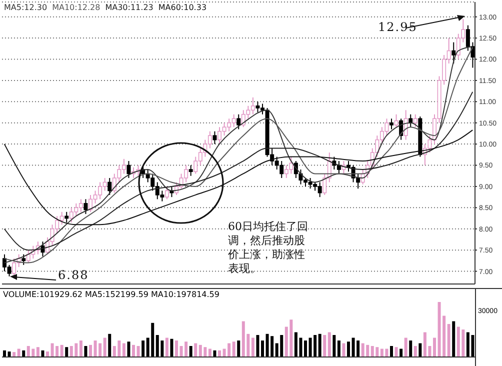 The image size is (502, 366). Describe the element at coordinates (268, 248) in the screenshot. I see `annotation: 60日均托住了回调，然后推动股价上涨，助涨性表现。` at that location.